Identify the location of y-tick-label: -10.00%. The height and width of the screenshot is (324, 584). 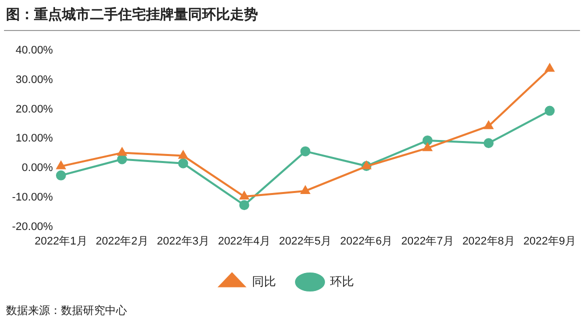
(33, 197).